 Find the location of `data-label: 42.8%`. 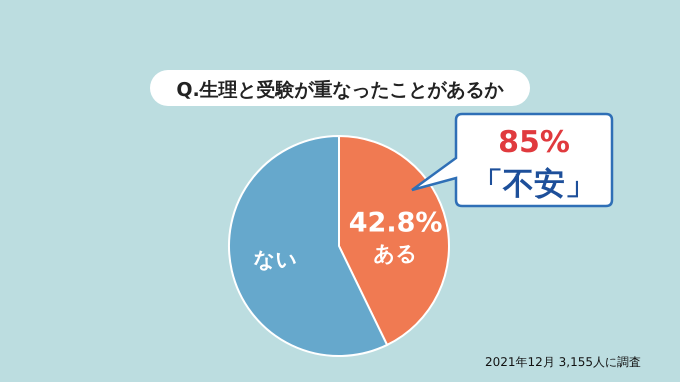

data-label: 42.8% is located at coordinates (395, 223).